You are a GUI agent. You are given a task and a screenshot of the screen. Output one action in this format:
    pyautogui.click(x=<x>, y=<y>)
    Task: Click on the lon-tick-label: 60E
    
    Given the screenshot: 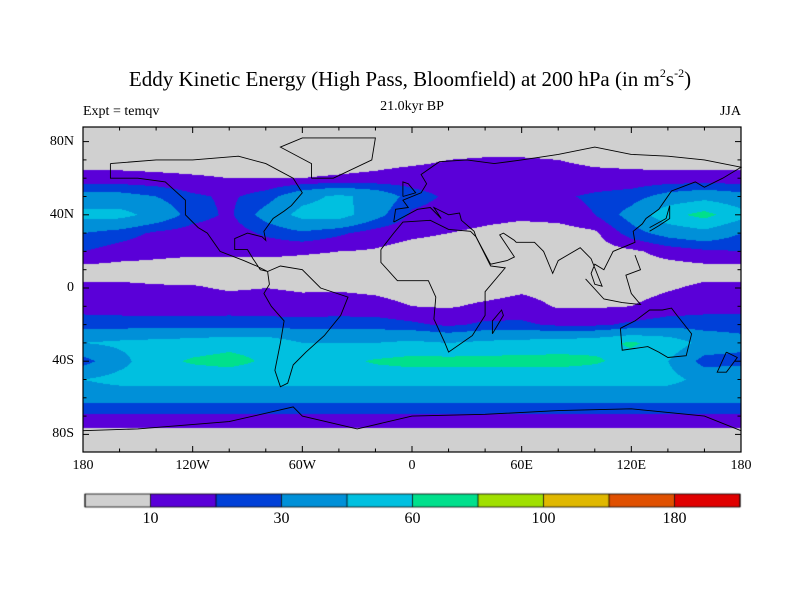 What is the action you would take?
    pyautogui.click(x=521, y=465)
    